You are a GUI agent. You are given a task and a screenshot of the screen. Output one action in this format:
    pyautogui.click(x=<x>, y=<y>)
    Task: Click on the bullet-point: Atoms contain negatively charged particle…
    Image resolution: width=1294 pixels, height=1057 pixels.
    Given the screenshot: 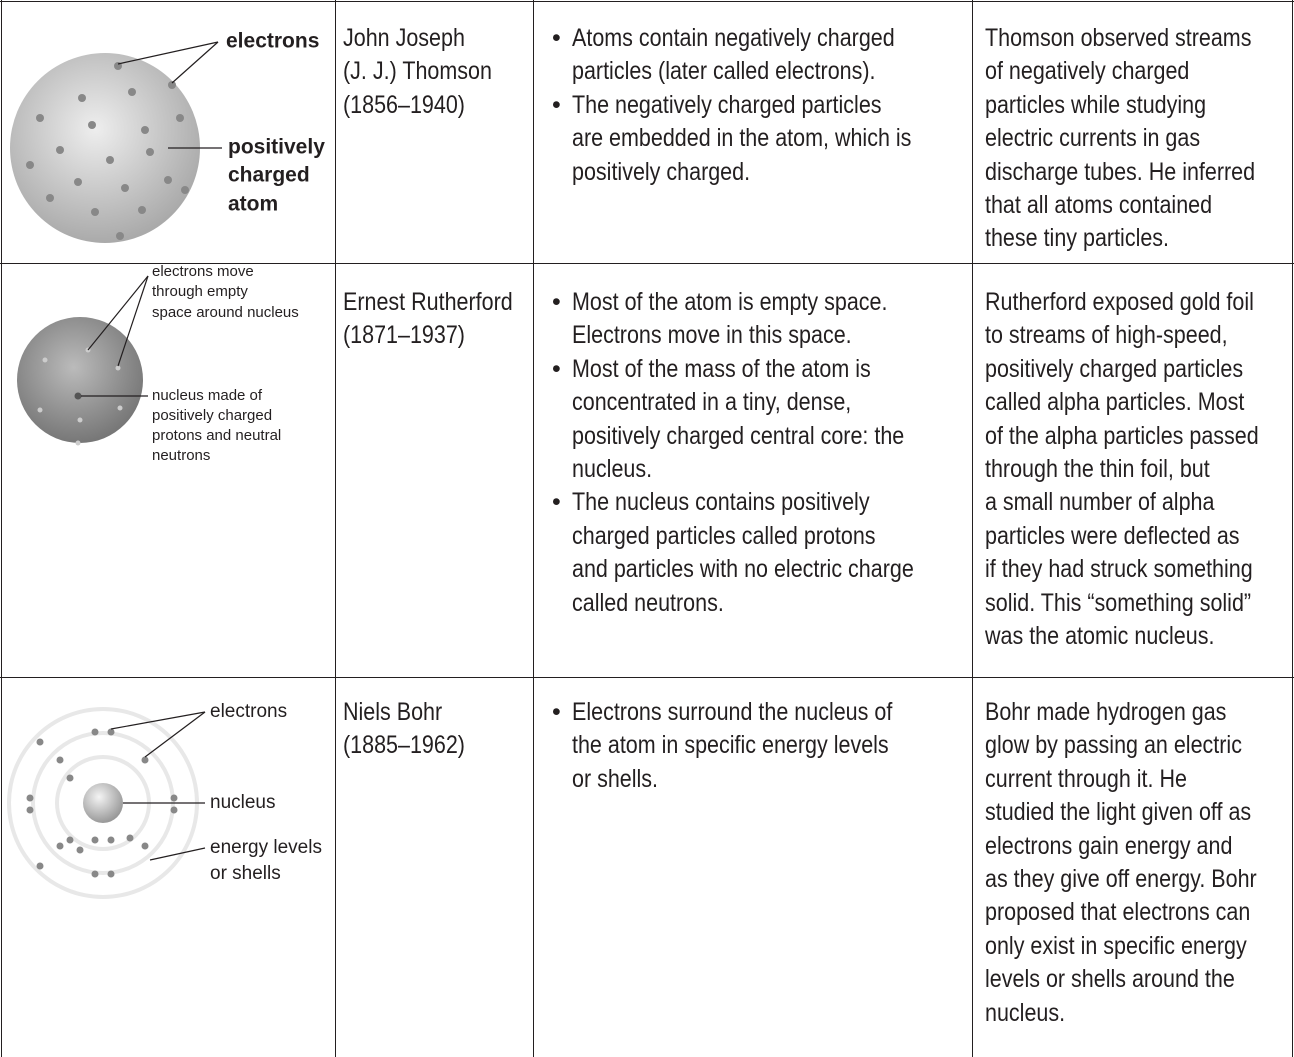 What is the action you would take?
    pyautogui.click(x=759, y=55)
    